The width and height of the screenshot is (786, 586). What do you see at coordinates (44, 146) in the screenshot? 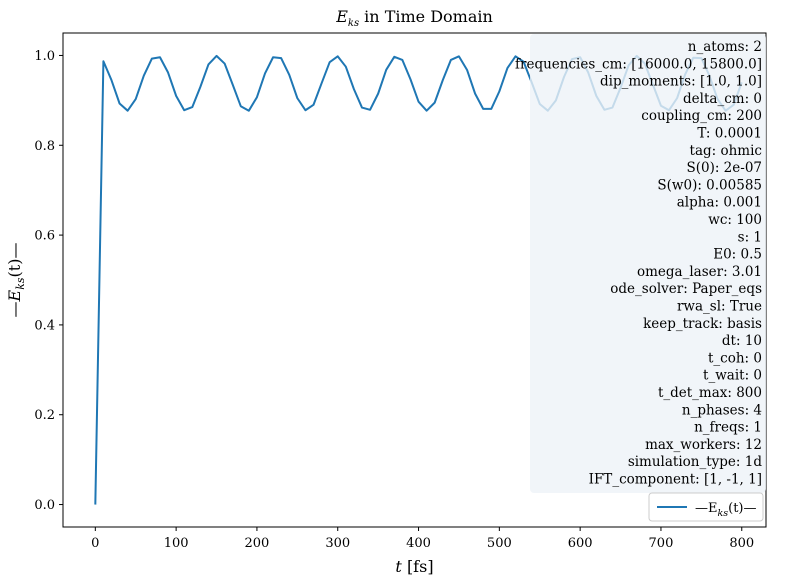
I see `y-tick-label: 0.8` at bounding box center [44, 146].